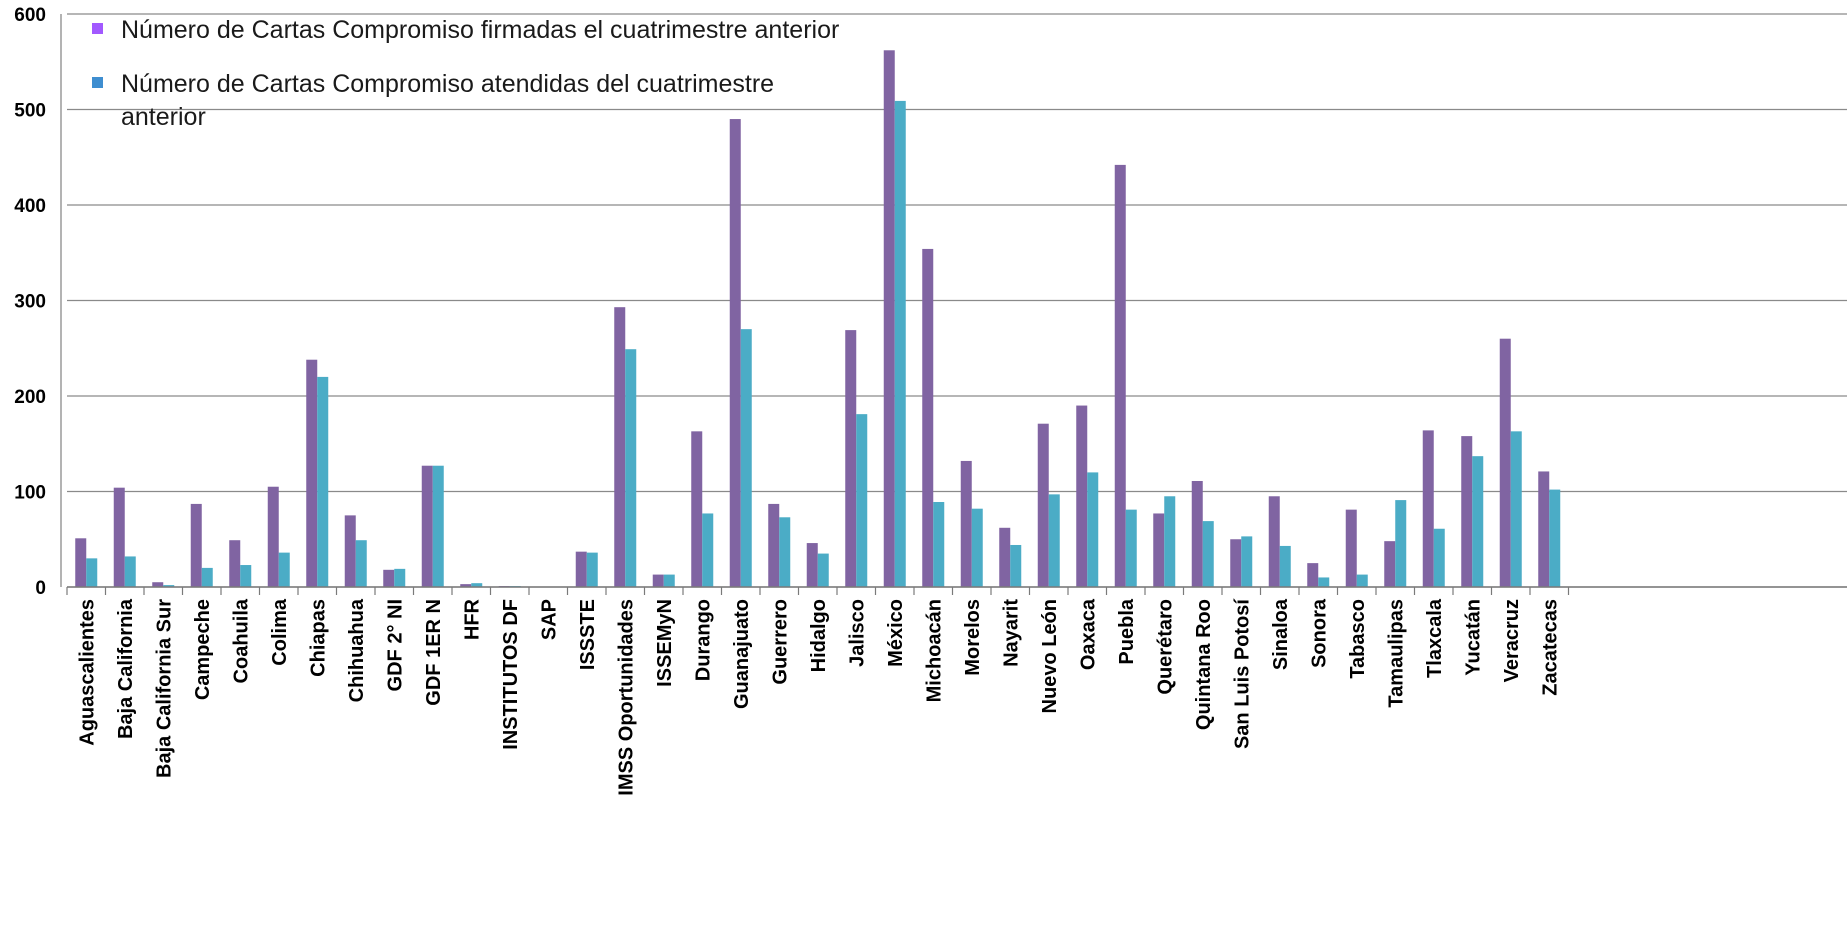  Describe the element at coordinates (1512, 640) in the screenshot. I see `x-tick-label: Veracruz` at that location.